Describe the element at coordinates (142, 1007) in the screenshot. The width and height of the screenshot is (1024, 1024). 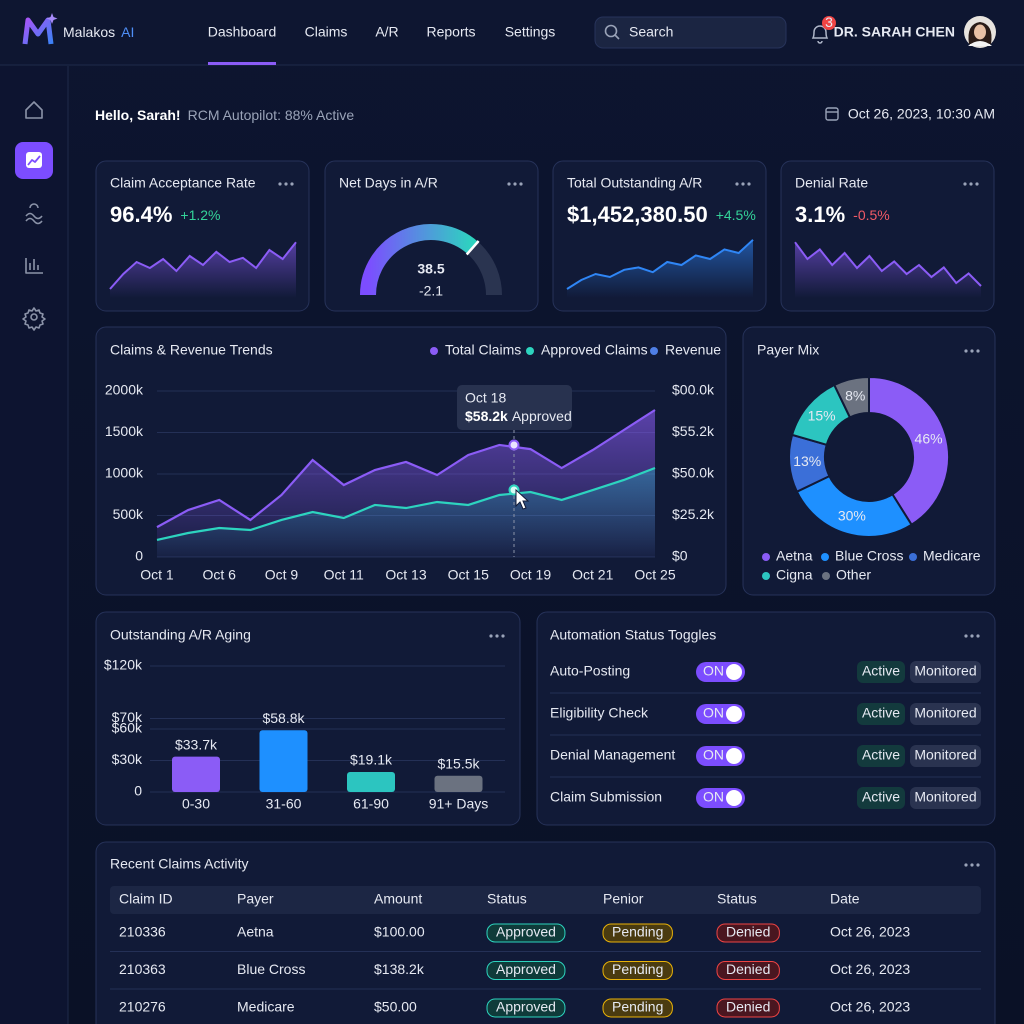
I see `claim-id-link: 210276` at that location.